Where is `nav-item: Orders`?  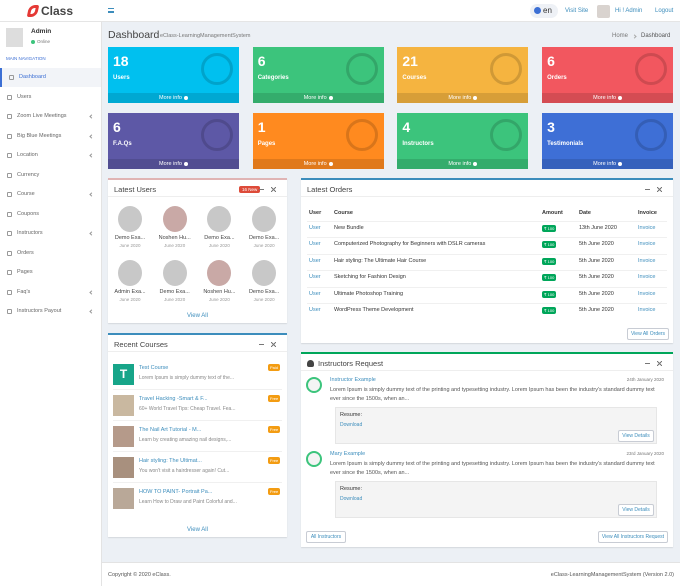
nav-item: Orders is located at coordinates (50, 253).